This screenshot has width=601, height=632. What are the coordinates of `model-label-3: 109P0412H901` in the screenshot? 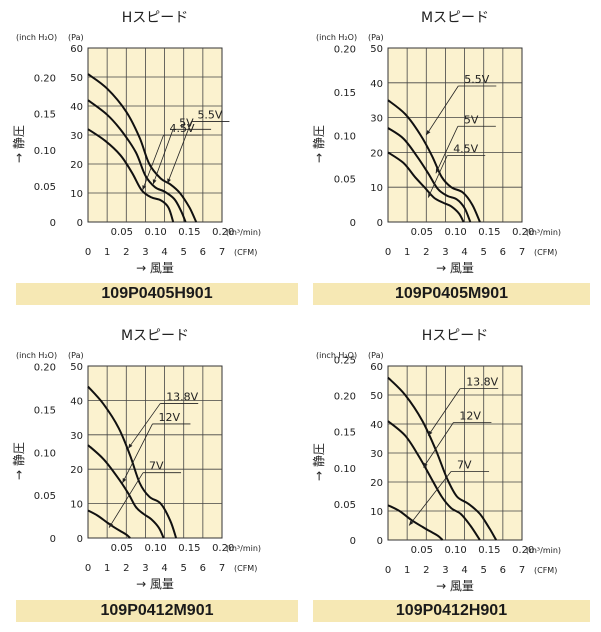 It's located at (451, 611).